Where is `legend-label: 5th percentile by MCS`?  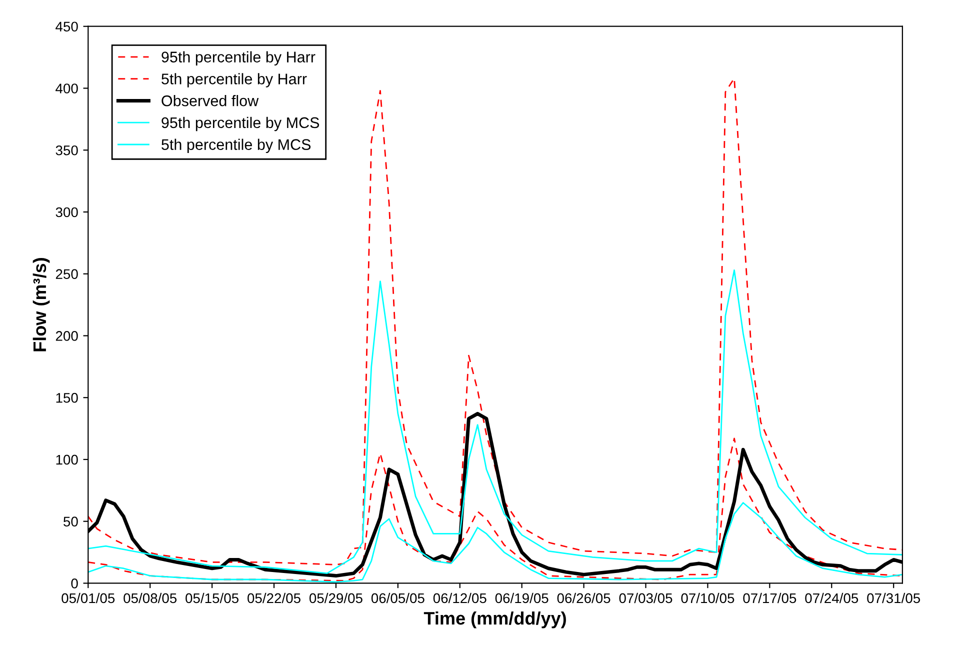
legend-label: 5th percentile by MCS is located at coordinates (236, 146).